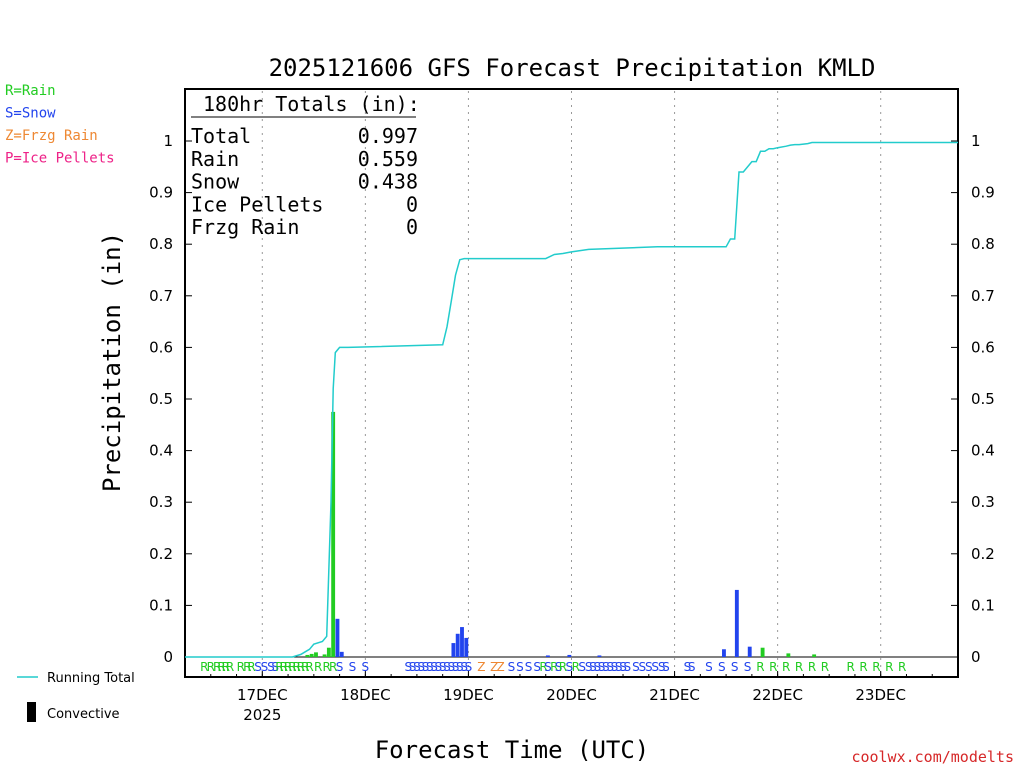  Describe the element at coordinates (983, 399) in the screenshot. I see `y-tick-label-right: 0.5` at that location.